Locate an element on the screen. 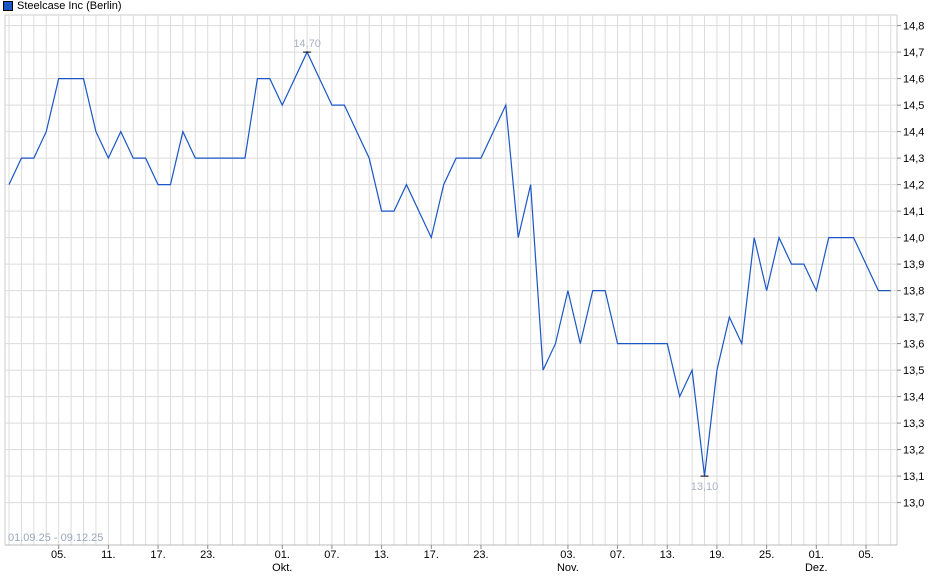 This screenshot has height=579, width=940. y-tick-label: 13,8 is located at coordinates (913, 292).